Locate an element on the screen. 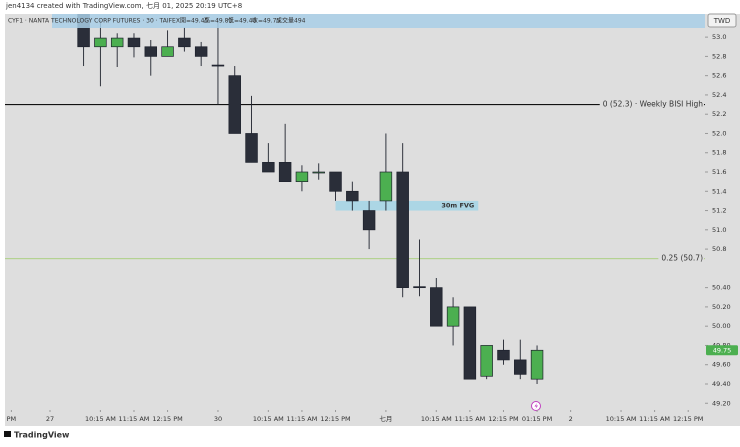  ohlc-value: 低=49.40 is located at coordinates (242, 21).